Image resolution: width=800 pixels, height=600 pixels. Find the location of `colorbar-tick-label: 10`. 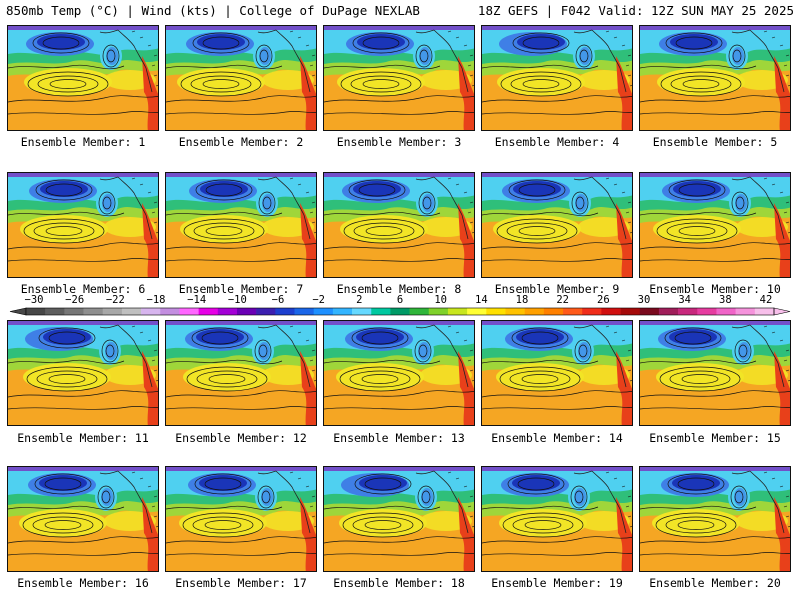

colorbar-tick-label: 10 is located at coordinates (440, 300).